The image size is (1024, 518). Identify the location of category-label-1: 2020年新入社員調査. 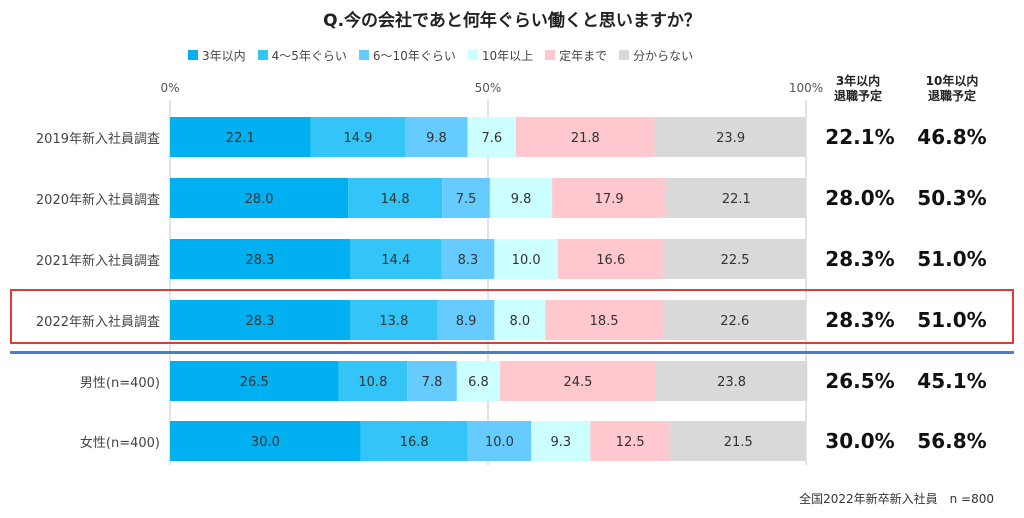
(97, 200).